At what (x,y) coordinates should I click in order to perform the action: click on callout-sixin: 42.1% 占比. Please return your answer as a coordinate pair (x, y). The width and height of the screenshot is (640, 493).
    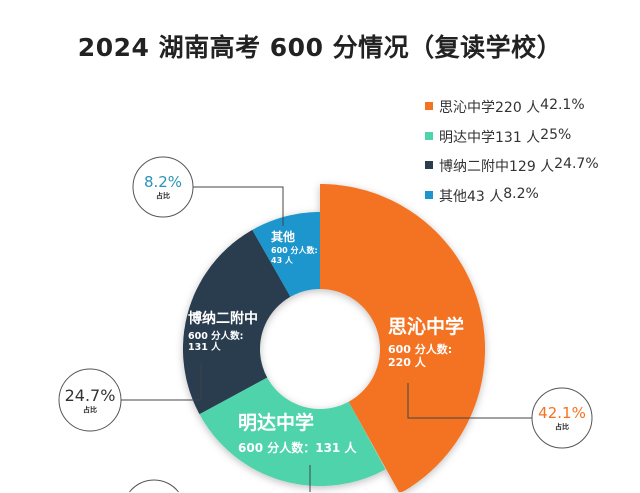
    Looking at the image, I should click on (562, 418).